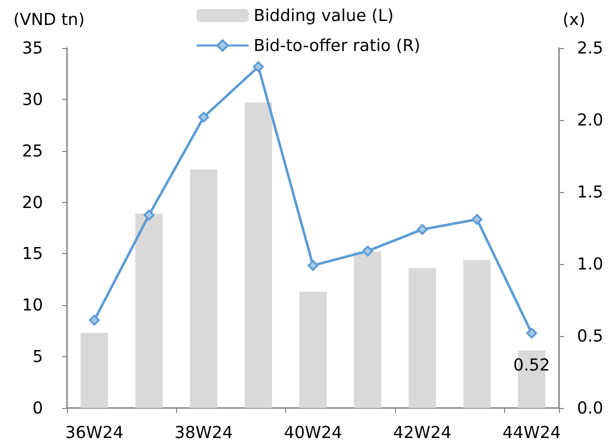 Image resolution: width=616 pixels, height=447 pixels. What do you see at coordinates (590, 408) in the screenshot?
I see `y2-tick-label: 0.0` at bounding box center [590, 408].